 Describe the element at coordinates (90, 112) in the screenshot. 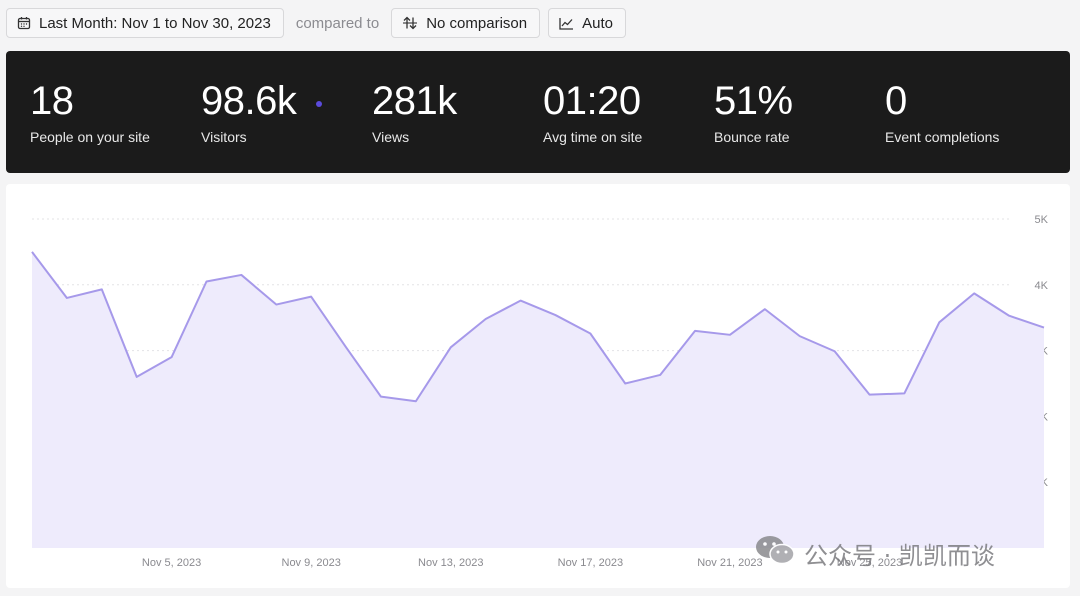

I see `stat-people-on-site: 18 People on your site` at that location.